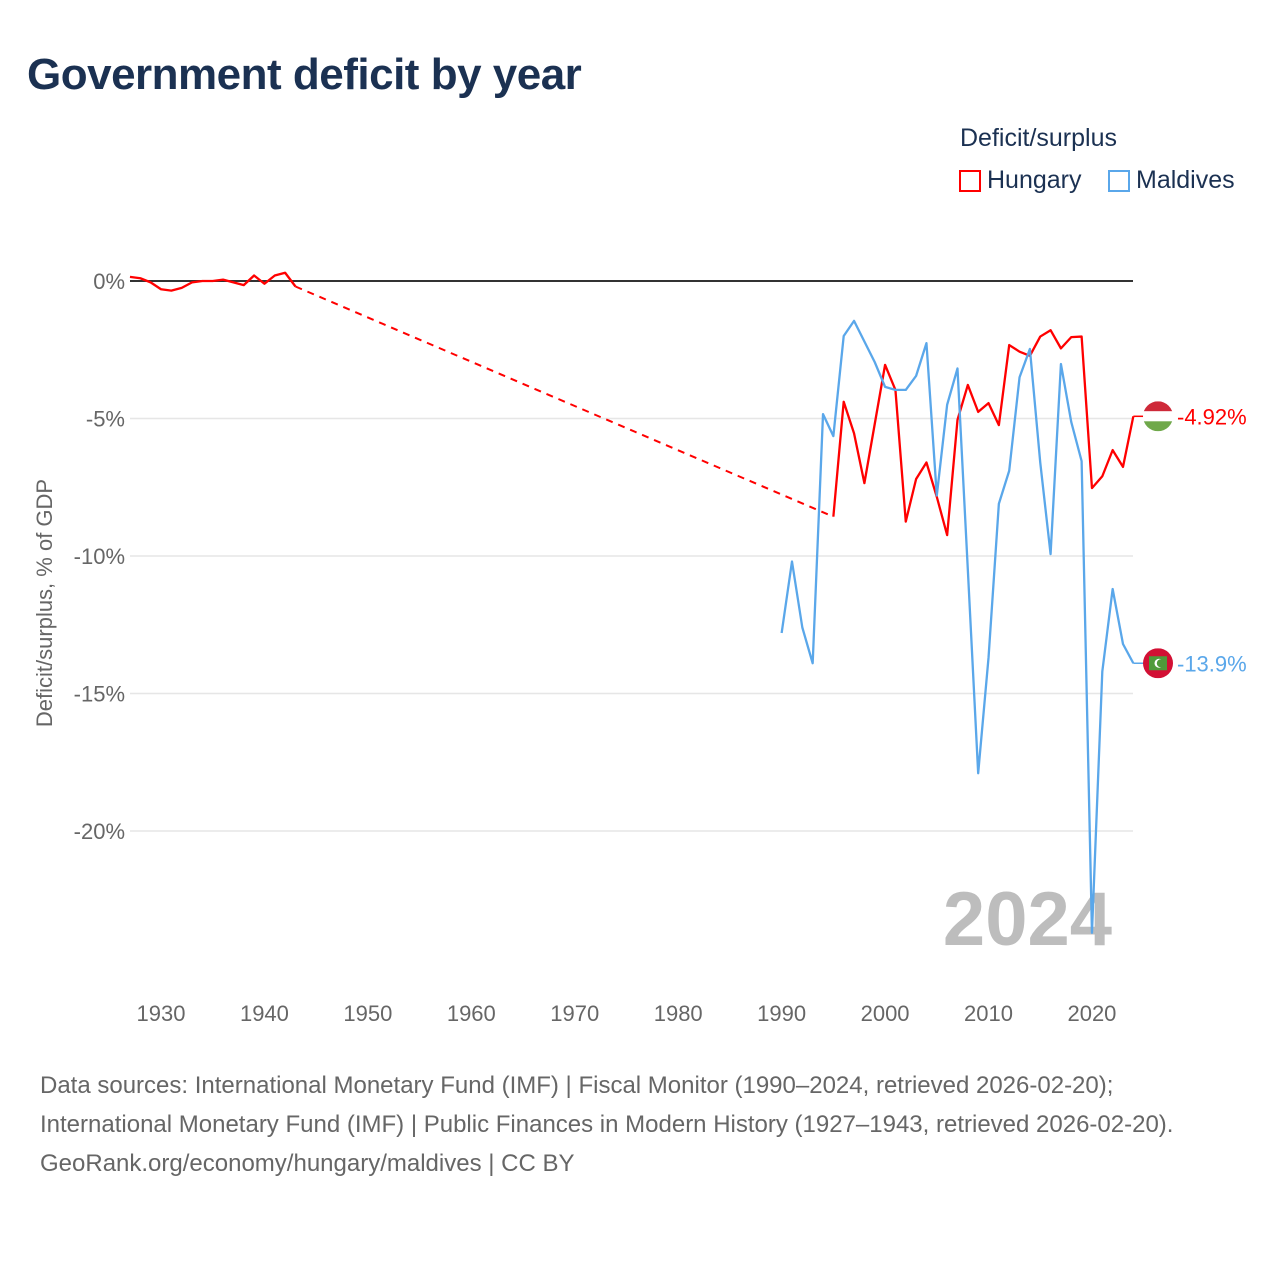  What do you see at coordinates (304, 74) in the screenshot?
I see `page-title: Government deficit by year` at bounding box center [304, 74].